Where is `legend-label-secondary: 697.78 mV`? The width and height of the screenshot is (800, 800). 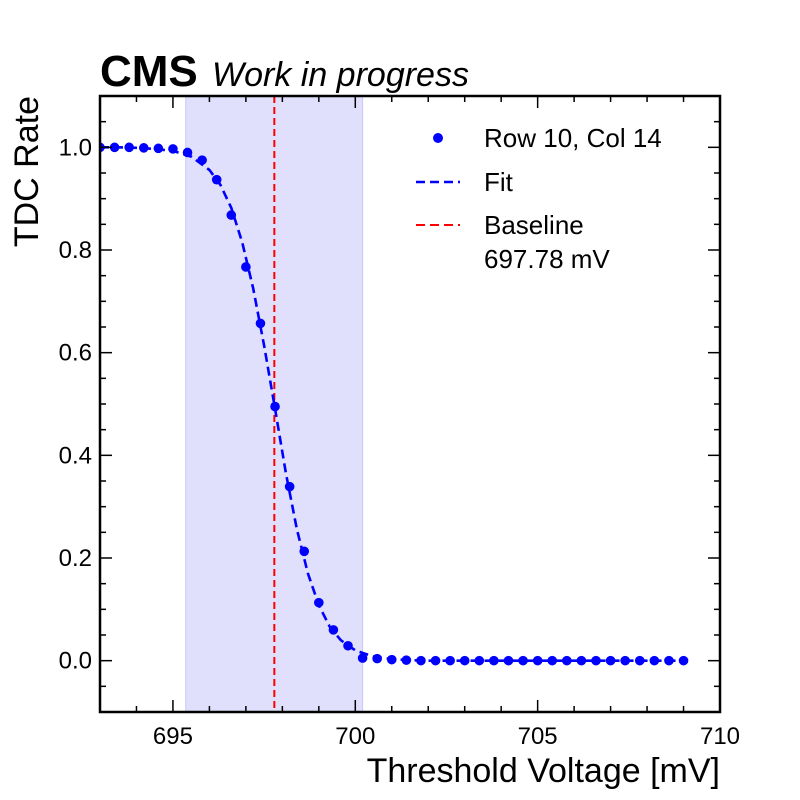 legend-label-secondary: 697.78 mV is located at coordinates (547, 259).